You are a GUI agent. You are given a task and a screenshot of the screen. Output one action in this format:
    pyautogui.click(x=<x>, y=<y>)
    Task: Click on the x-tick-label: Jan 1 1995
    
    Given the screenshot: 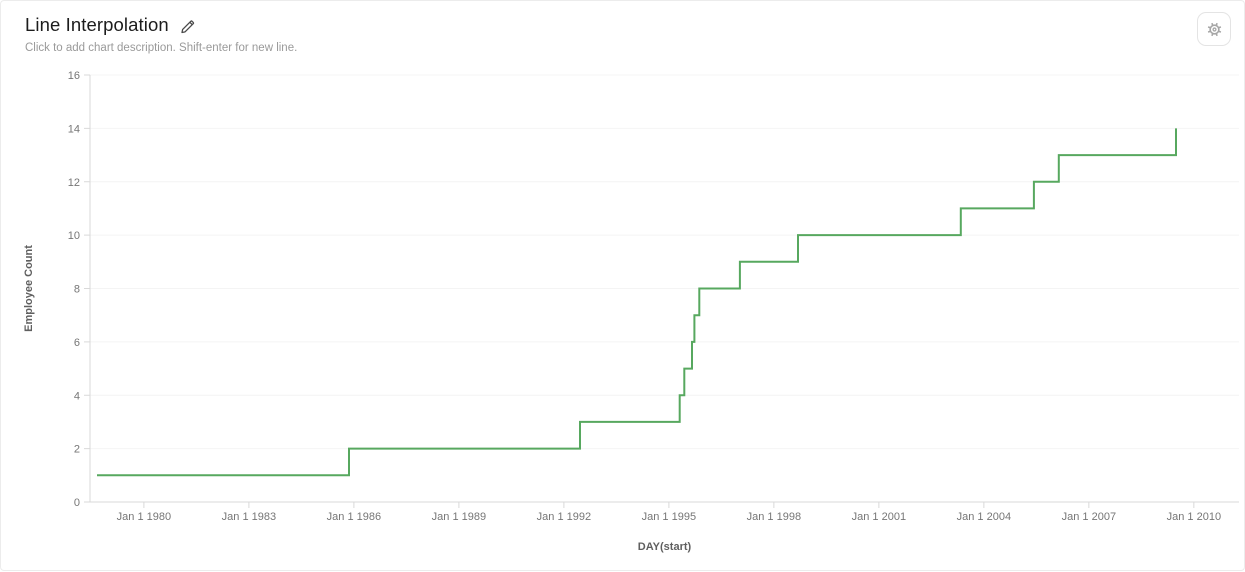 What is the action you would take?
    pyautogui.click(x=669, y=517)
    